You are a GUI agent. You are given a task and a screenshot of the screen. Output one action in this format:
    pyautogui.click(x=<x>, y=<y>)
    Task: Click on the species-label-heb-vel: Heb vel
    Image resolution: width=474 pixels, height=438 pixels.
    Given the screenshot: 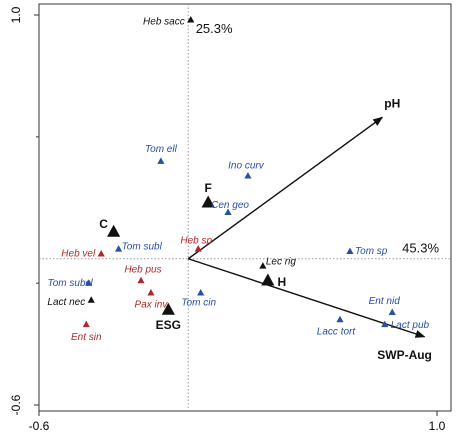 What is the action you would take?
    pyautogui.click(x=78, y=254)
    